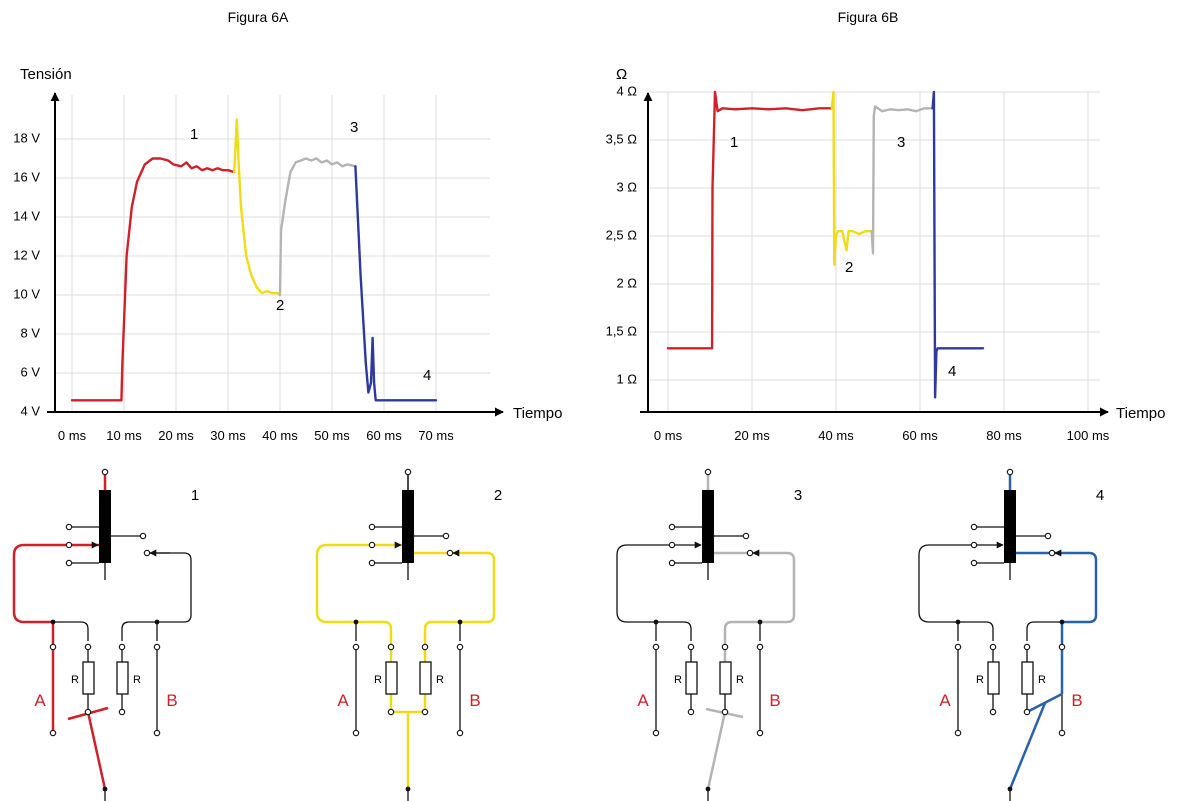 The height and width of the screenshot is (801, 1183). What do you see at coordinates (901, 142) in the screenshot?
I see `figure-6b-phase-label: 3` at bounding box center [901, 142].